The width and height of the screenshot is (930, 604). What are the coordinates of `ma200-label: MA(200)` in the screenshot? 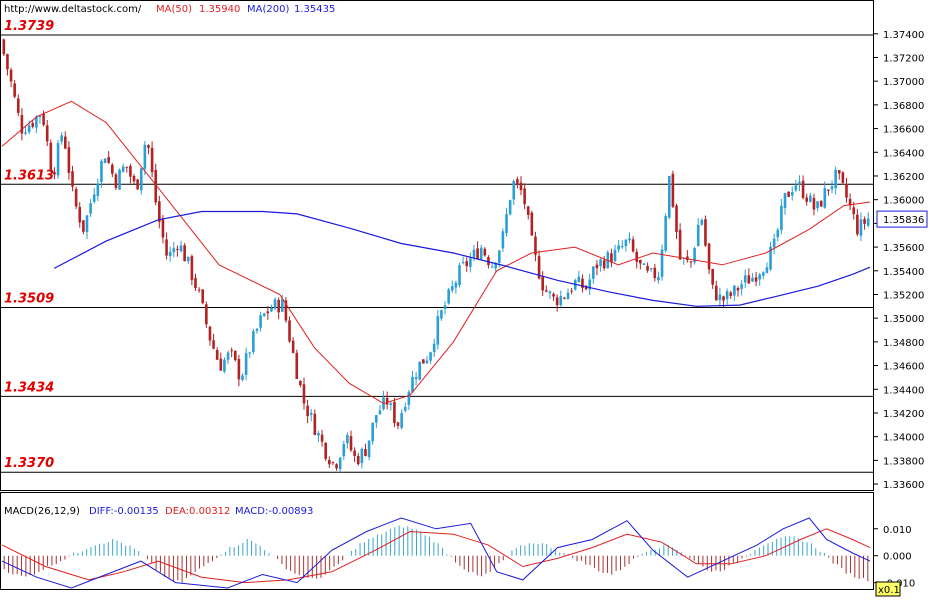 It's located at (268, 9).